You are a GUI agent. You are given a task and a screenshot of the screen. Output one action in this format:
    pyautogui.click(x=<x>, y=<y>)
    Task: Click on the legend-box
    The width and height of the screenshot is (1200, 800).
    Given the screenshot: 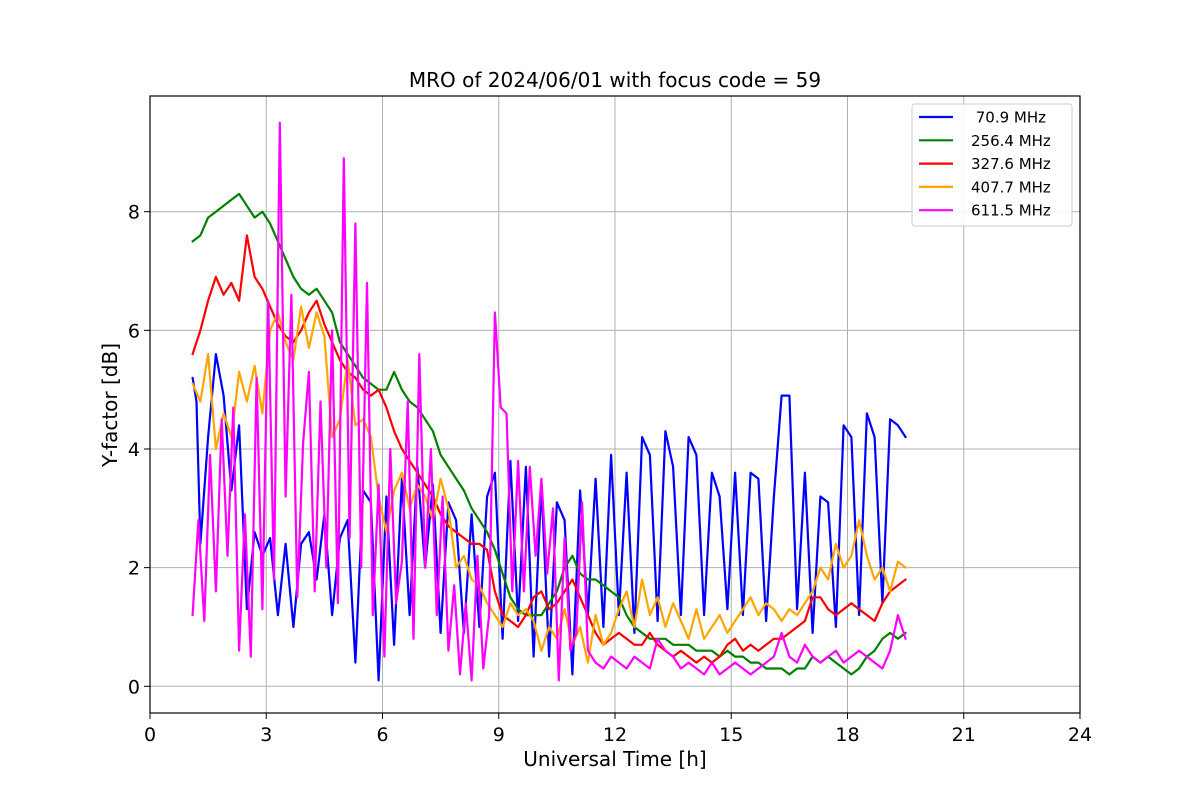 What is the action you would take?
    pyautogui.click(x=992, y=165)
    